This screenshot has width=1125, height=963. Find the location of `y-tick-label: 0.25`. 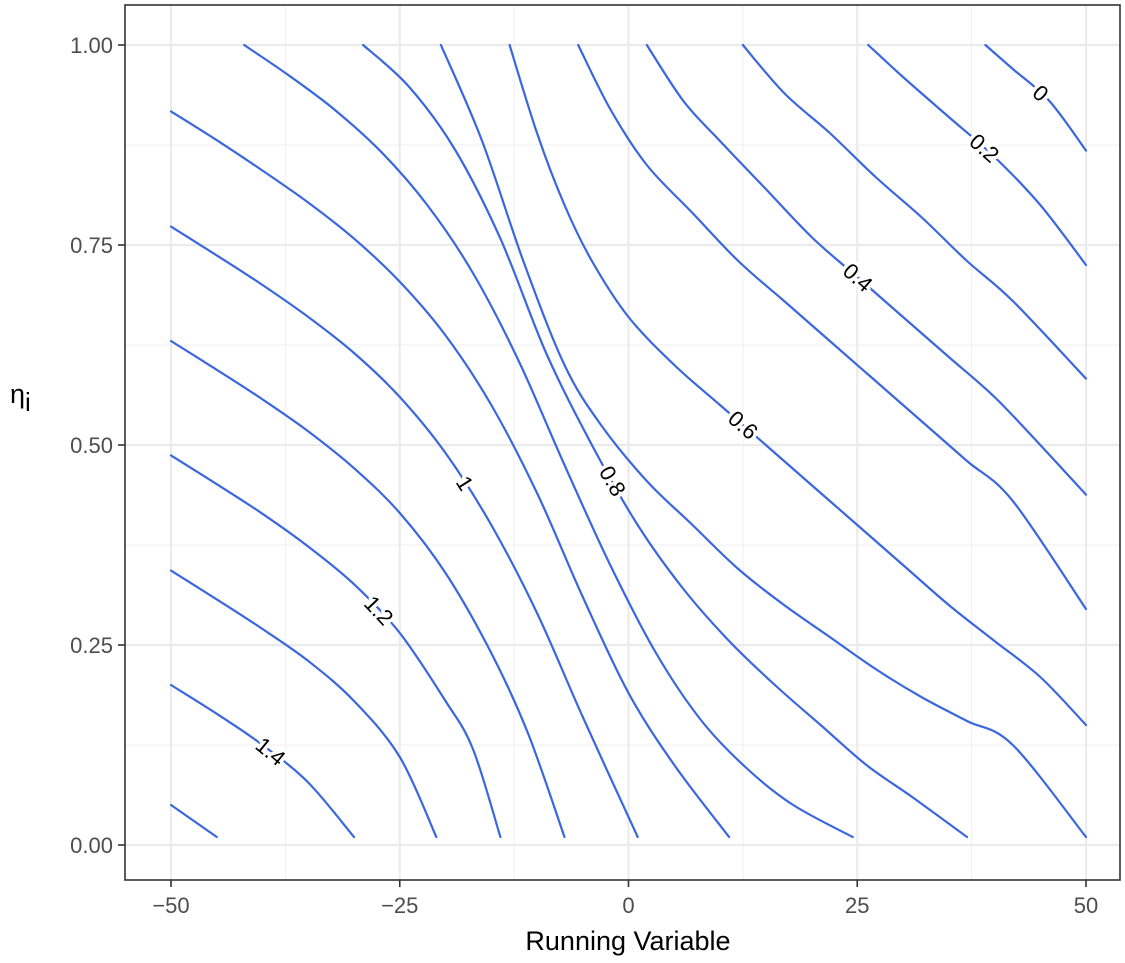

y-tick-label: 0.25 is located at coordinates (91, 645).